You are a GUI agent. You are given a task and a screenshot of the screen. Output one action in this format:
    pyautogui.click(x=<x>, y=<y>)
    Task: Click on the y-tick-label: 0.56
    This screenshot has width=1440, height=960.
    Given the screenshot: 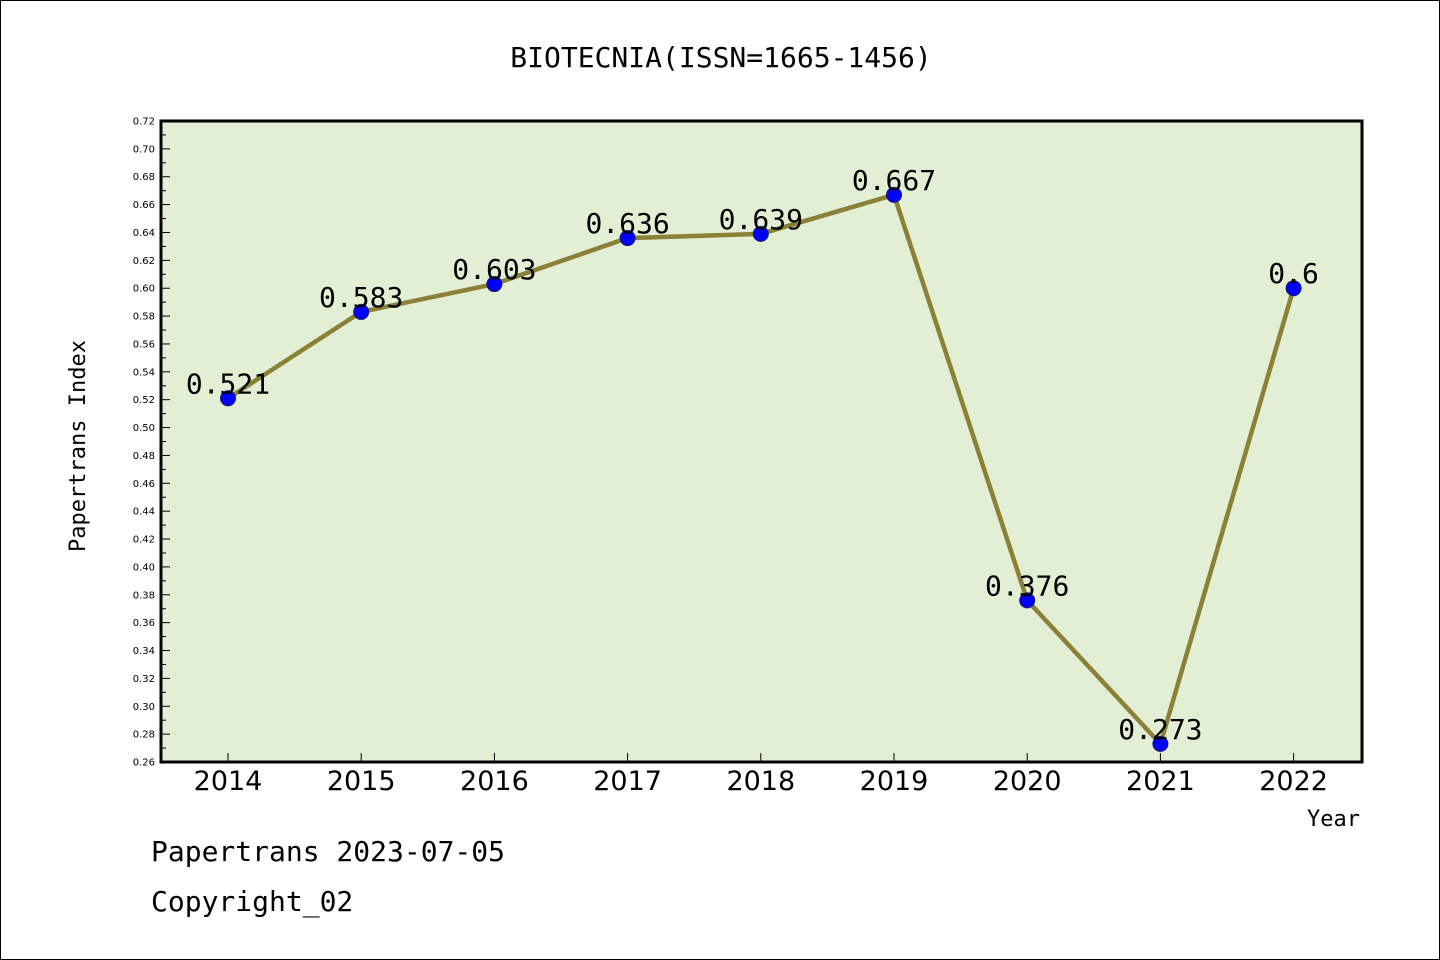 What is the action you would take?
    pyautogui.click(x=144, y=344)
    